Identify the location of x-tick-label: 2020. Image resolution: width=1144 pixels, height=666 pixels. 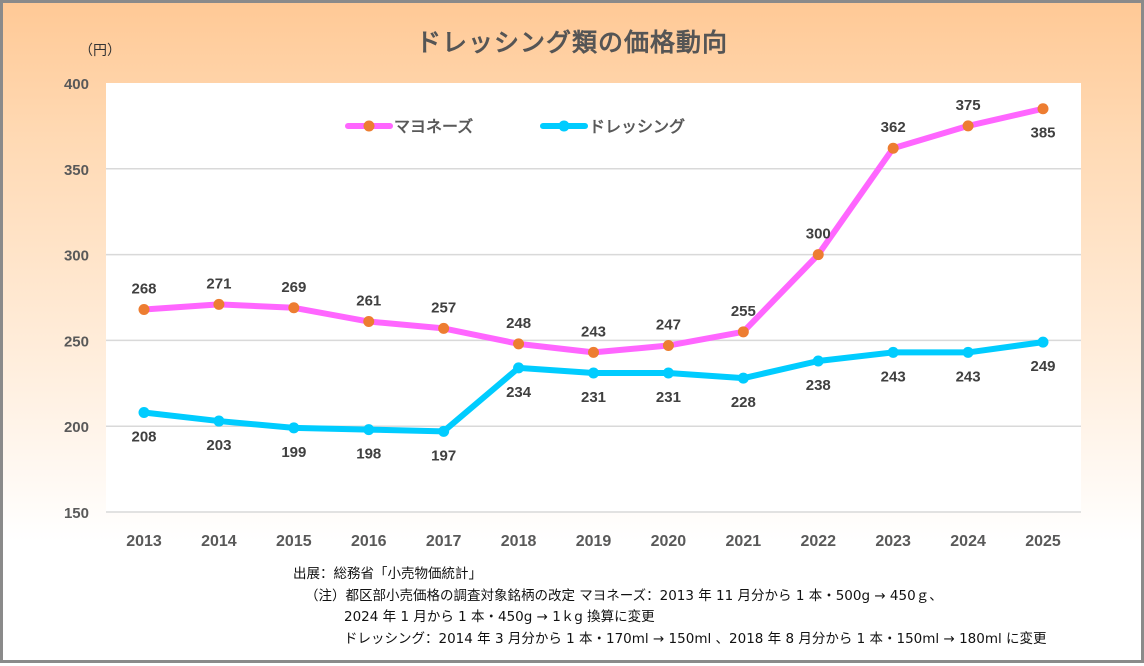
(669, 541).